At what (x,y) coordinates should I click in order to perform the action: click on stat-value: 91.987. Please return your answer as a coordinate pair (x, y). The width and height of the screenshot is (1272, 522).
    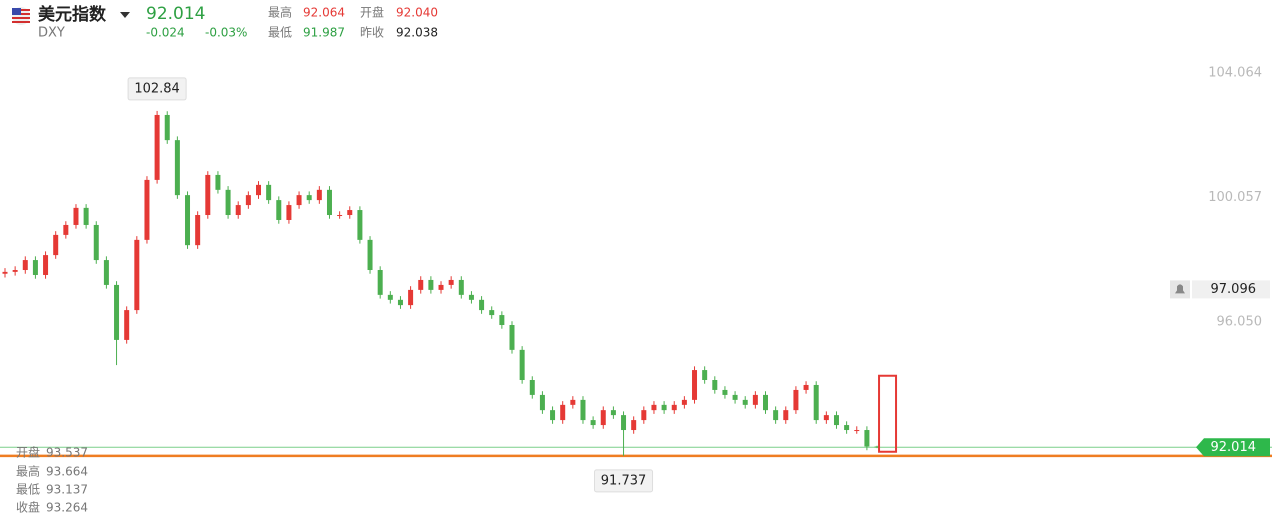
    Looking at the image, I should click on (324, 33).